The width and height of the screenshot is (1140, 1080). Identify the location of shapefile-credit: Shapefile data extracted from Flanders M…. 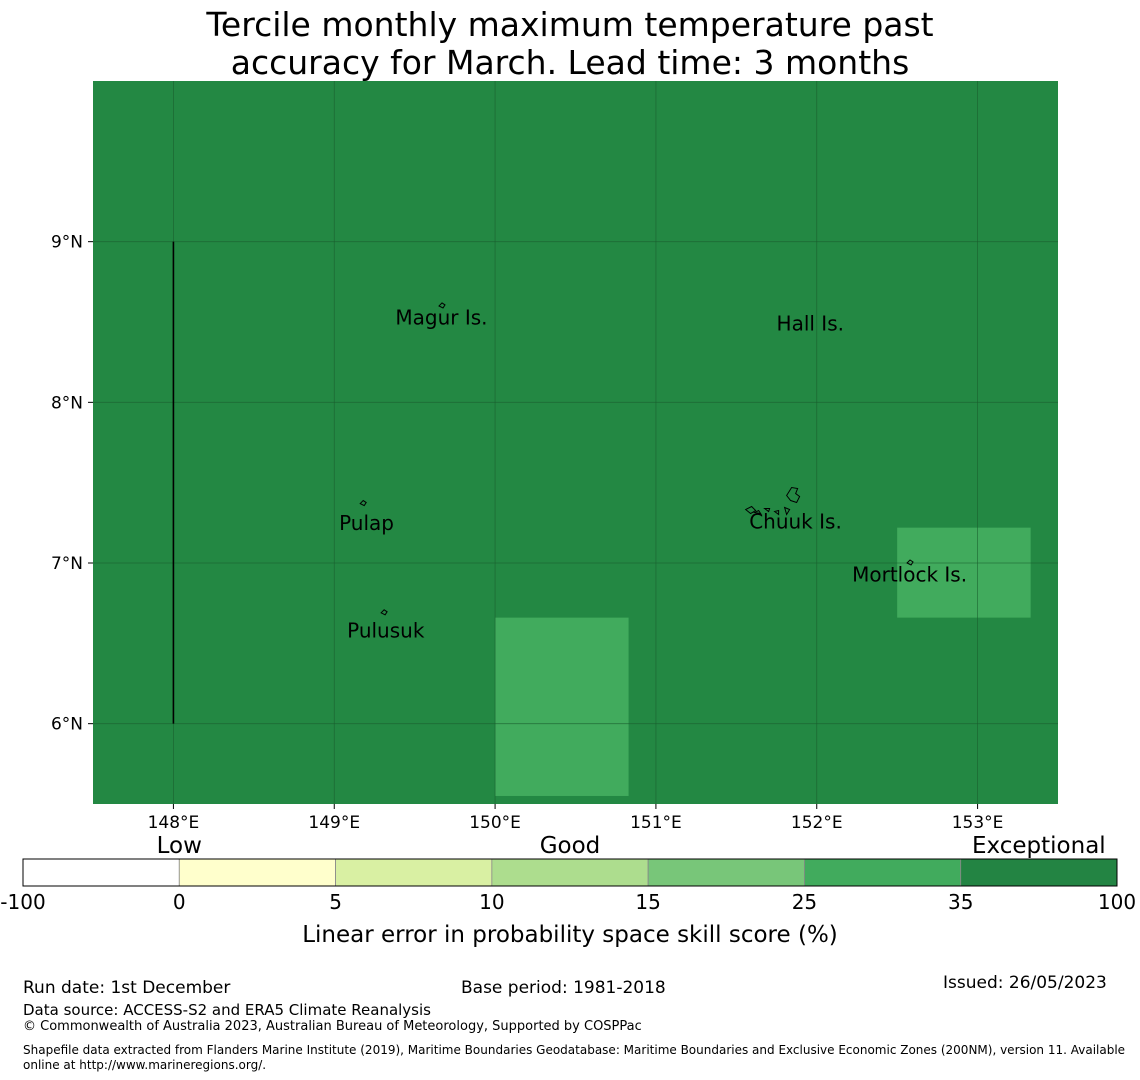
(574, 1057).